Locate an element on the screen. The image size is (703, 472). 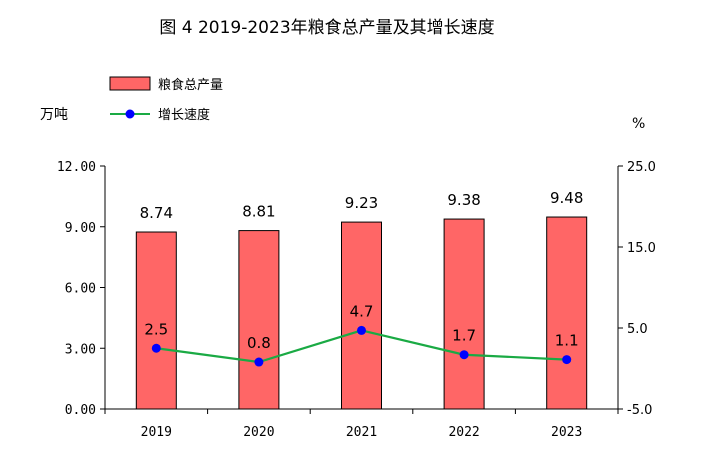
y-left-tick-label: 3.00 is located at coordinates (80, 349).